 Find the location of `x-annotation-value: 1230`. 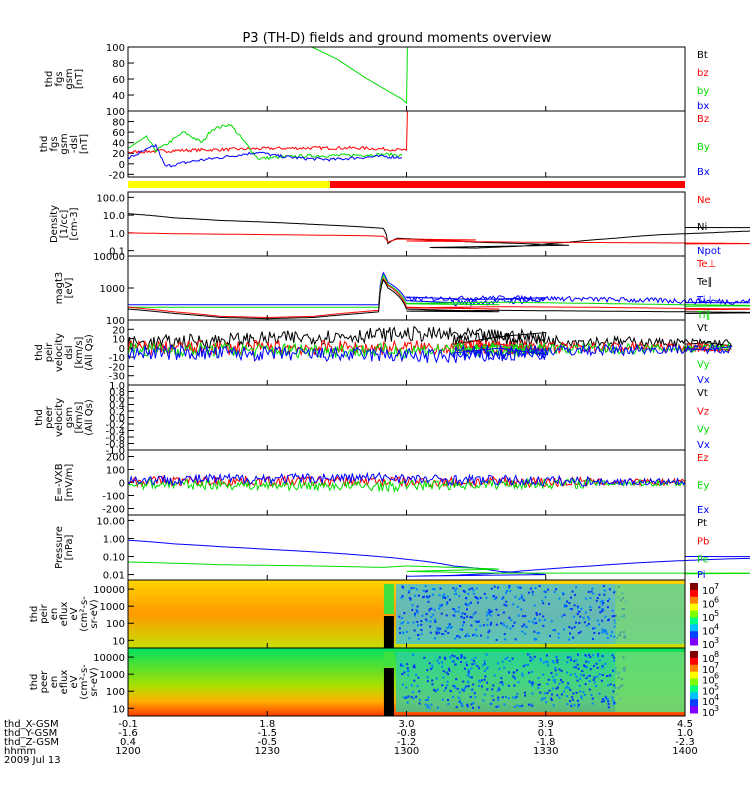

x-annotation-value: 1230 is located at coordinates (267, 751).